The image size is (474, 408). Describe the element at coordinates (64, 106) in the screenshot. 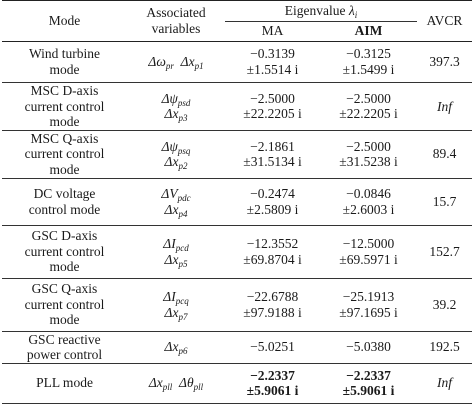

I see `cell-mode: MSC D-axis current control mode` at that location.